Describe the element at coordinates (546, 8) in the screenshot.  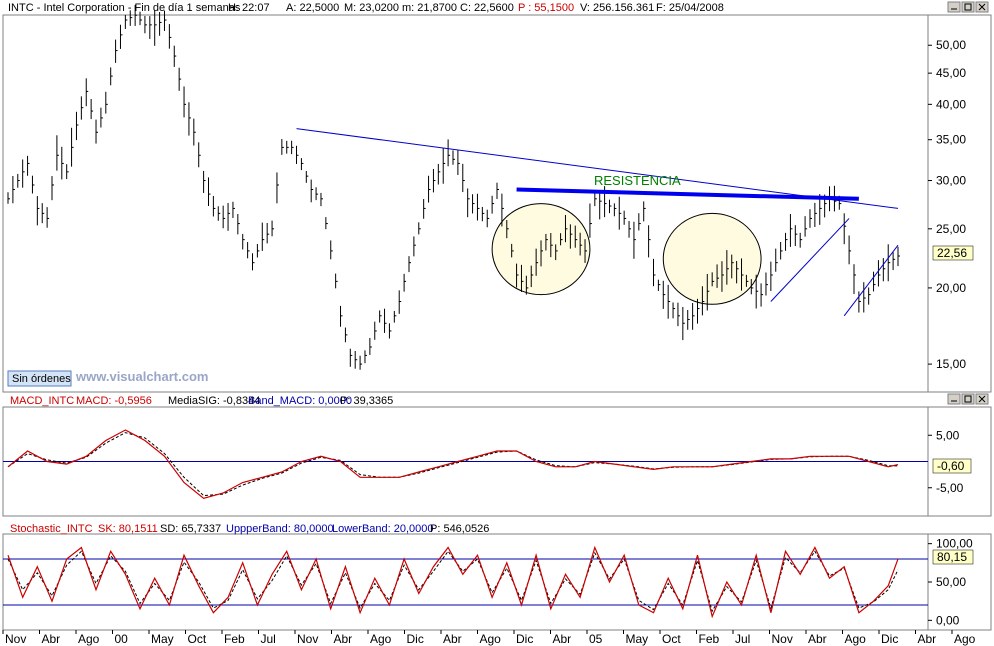
I see `price-header-p: P : 55,1500` at that location.